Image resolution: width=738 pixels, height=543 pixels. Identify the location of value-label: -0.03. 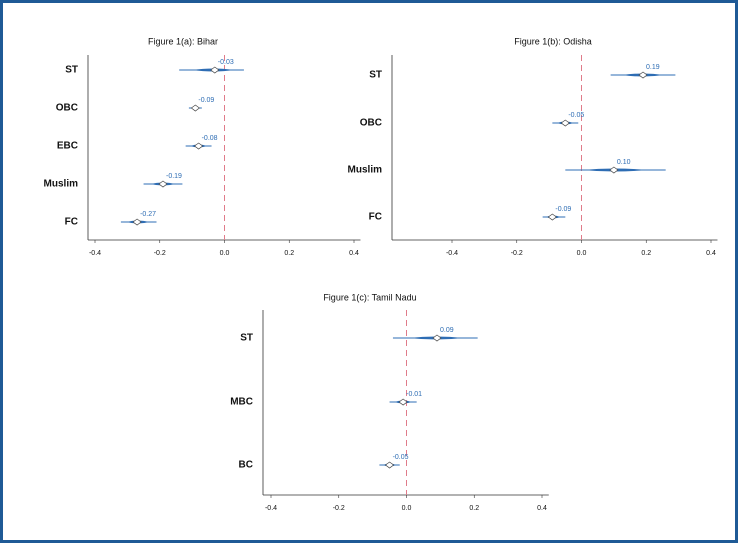
(226, 62).